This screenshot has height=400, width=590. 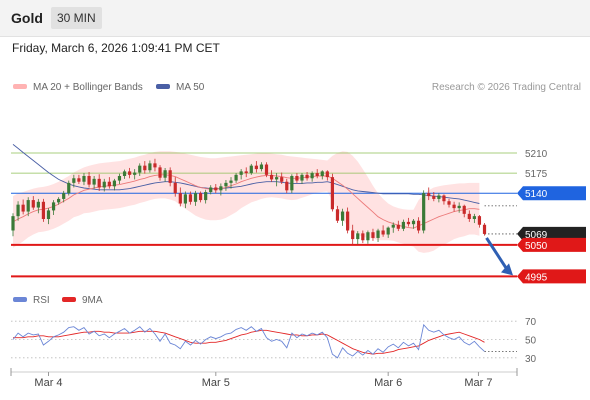 What do you see at coordinates (20, 86) in the screenshot?
I see `ma20-legend-swatch` at bounding box center [20, 86].